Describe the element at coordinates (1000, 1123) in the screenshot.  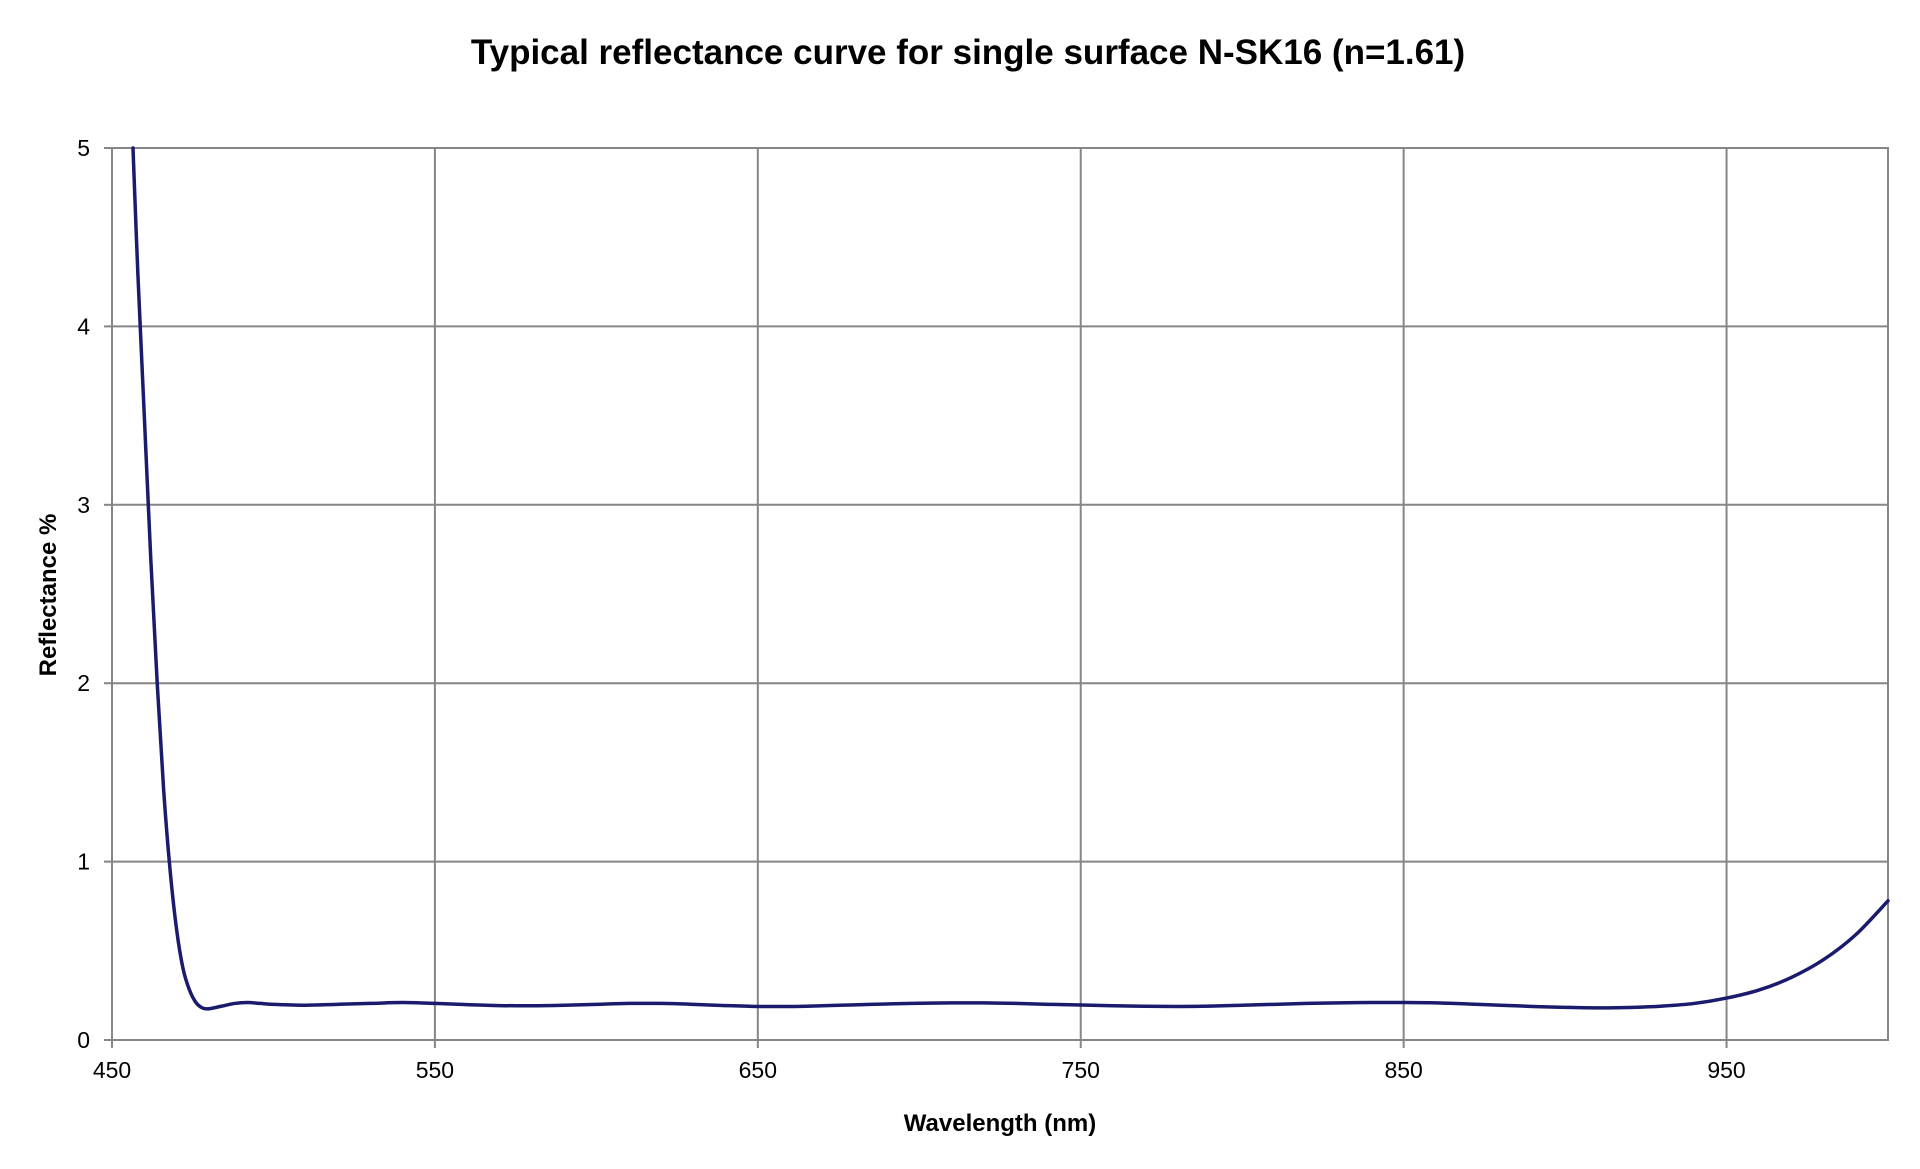
I see `x-axis-label: Wavelength (nm)` at that location.